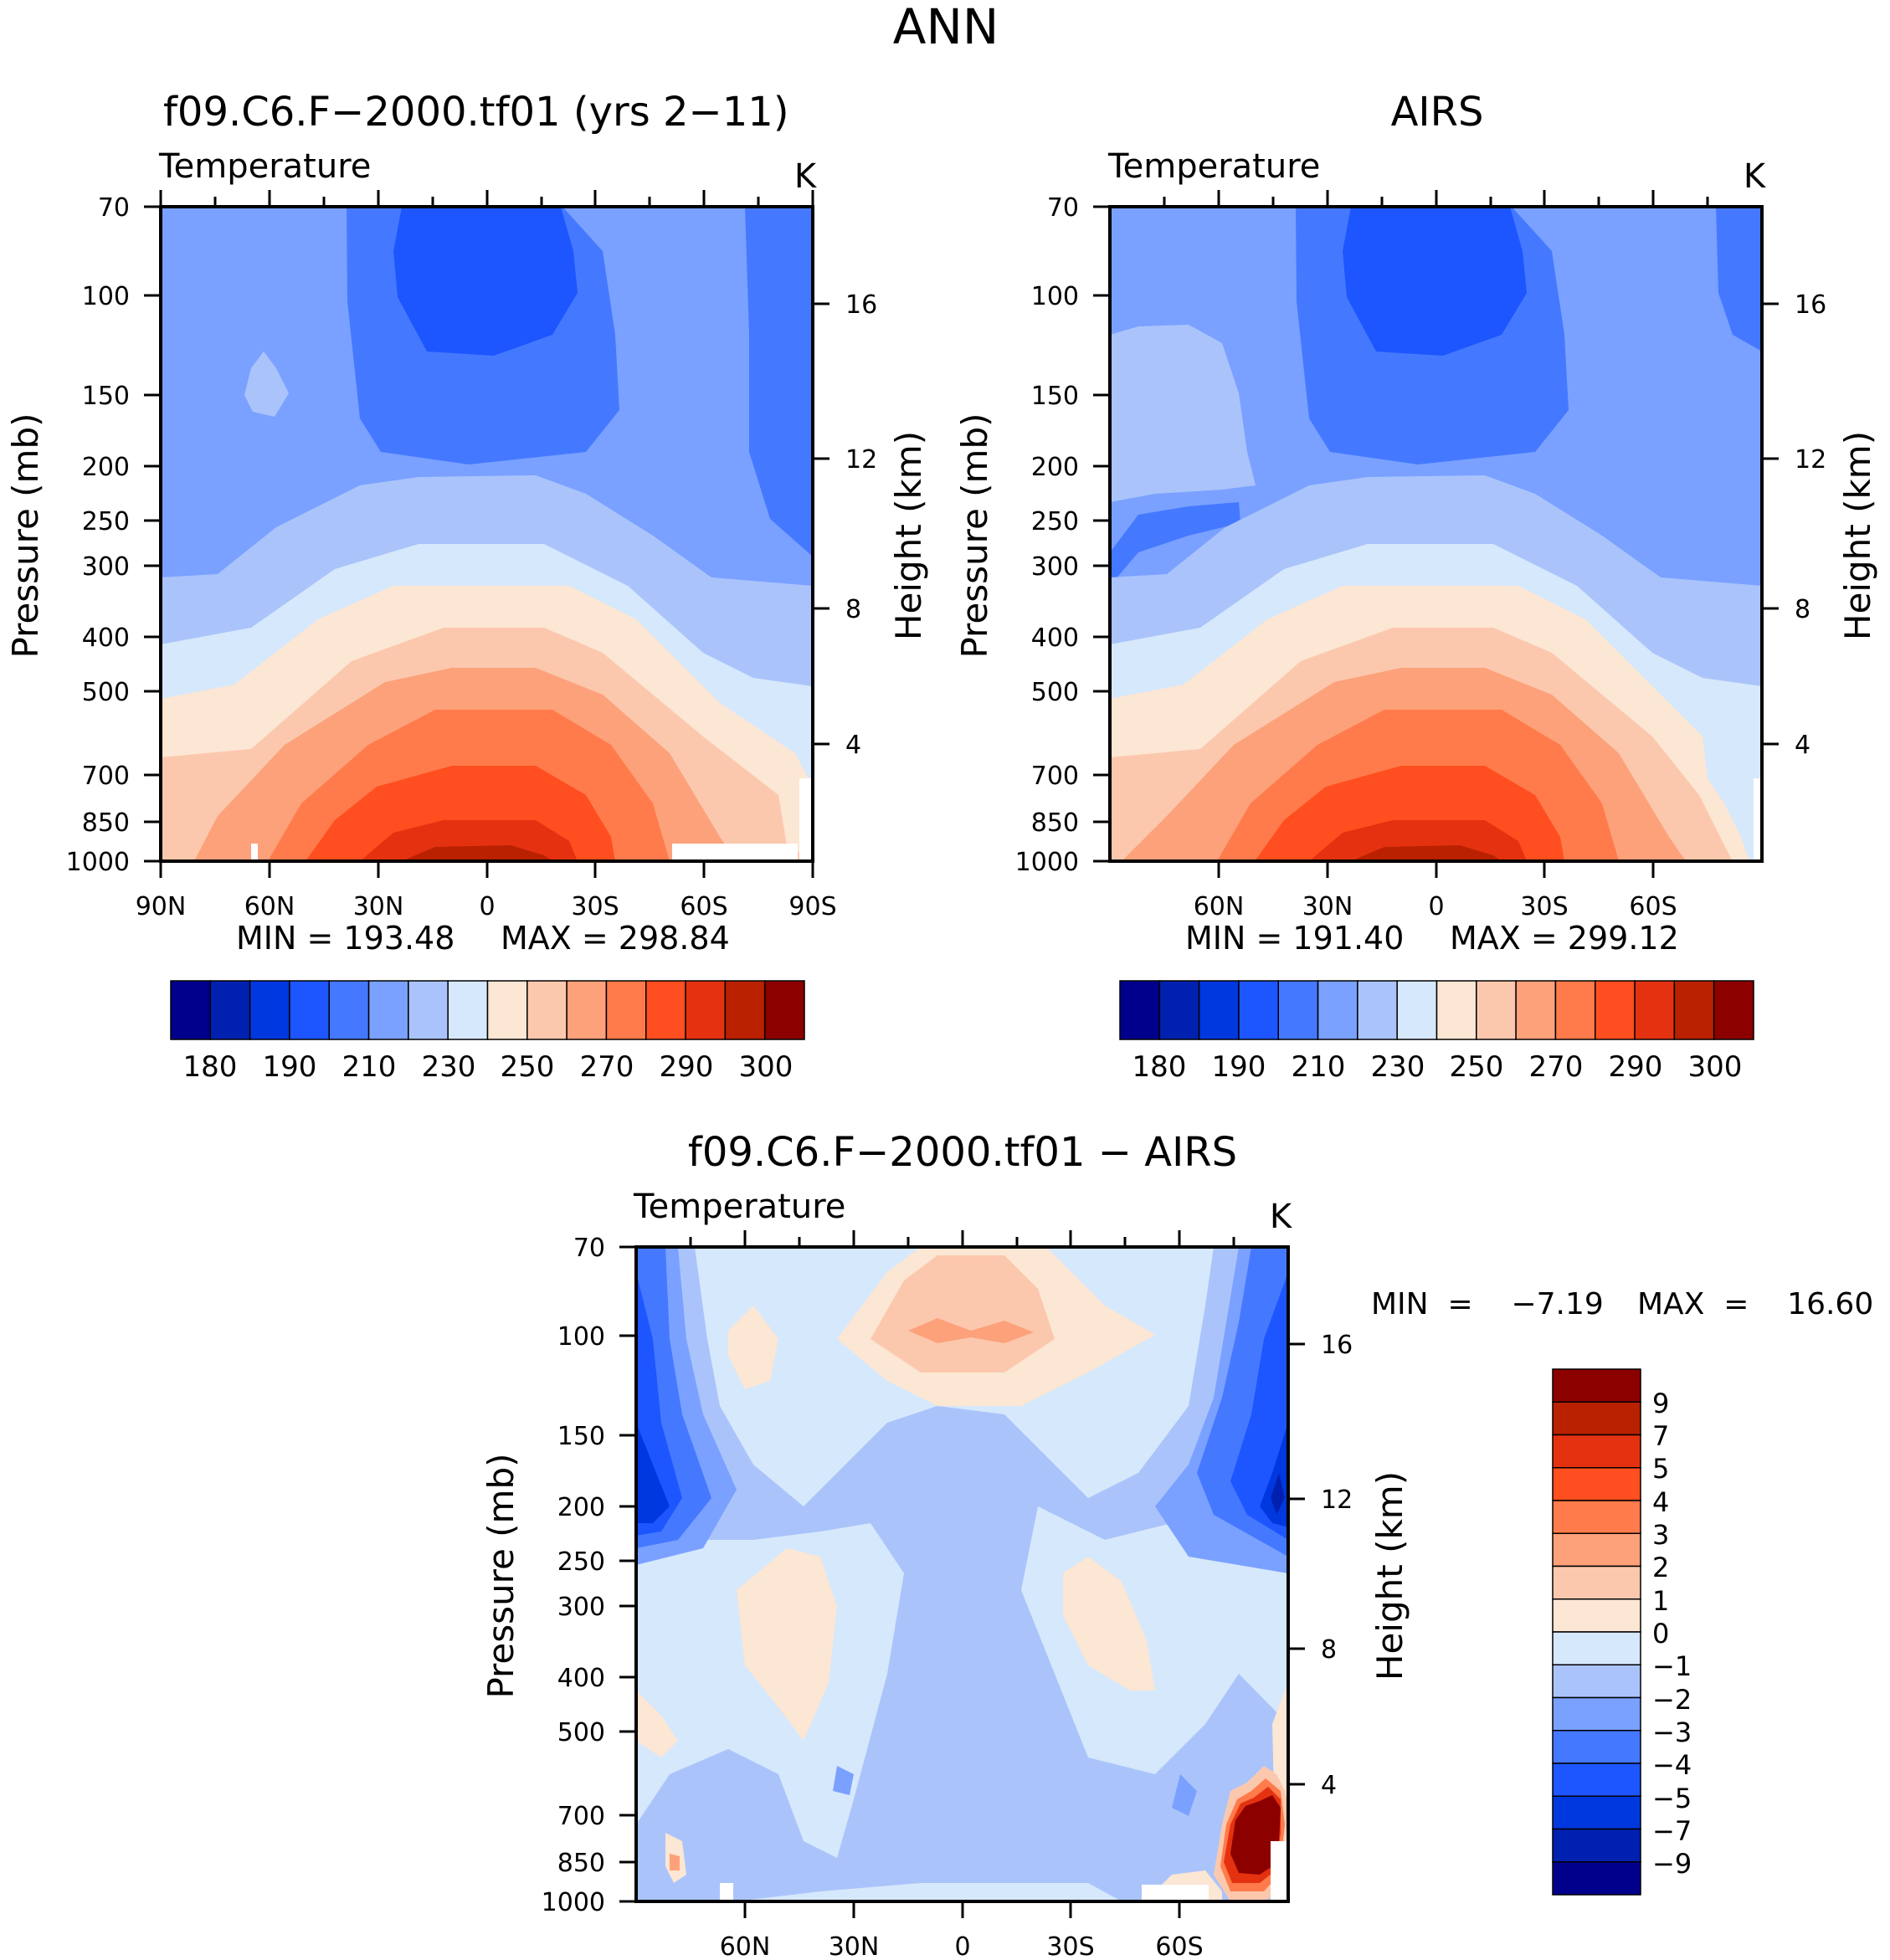 Image resolution: width=1890 pixels, height=1960 pixels. I want to click on x-tick-label: 90S, so click(812, 906).